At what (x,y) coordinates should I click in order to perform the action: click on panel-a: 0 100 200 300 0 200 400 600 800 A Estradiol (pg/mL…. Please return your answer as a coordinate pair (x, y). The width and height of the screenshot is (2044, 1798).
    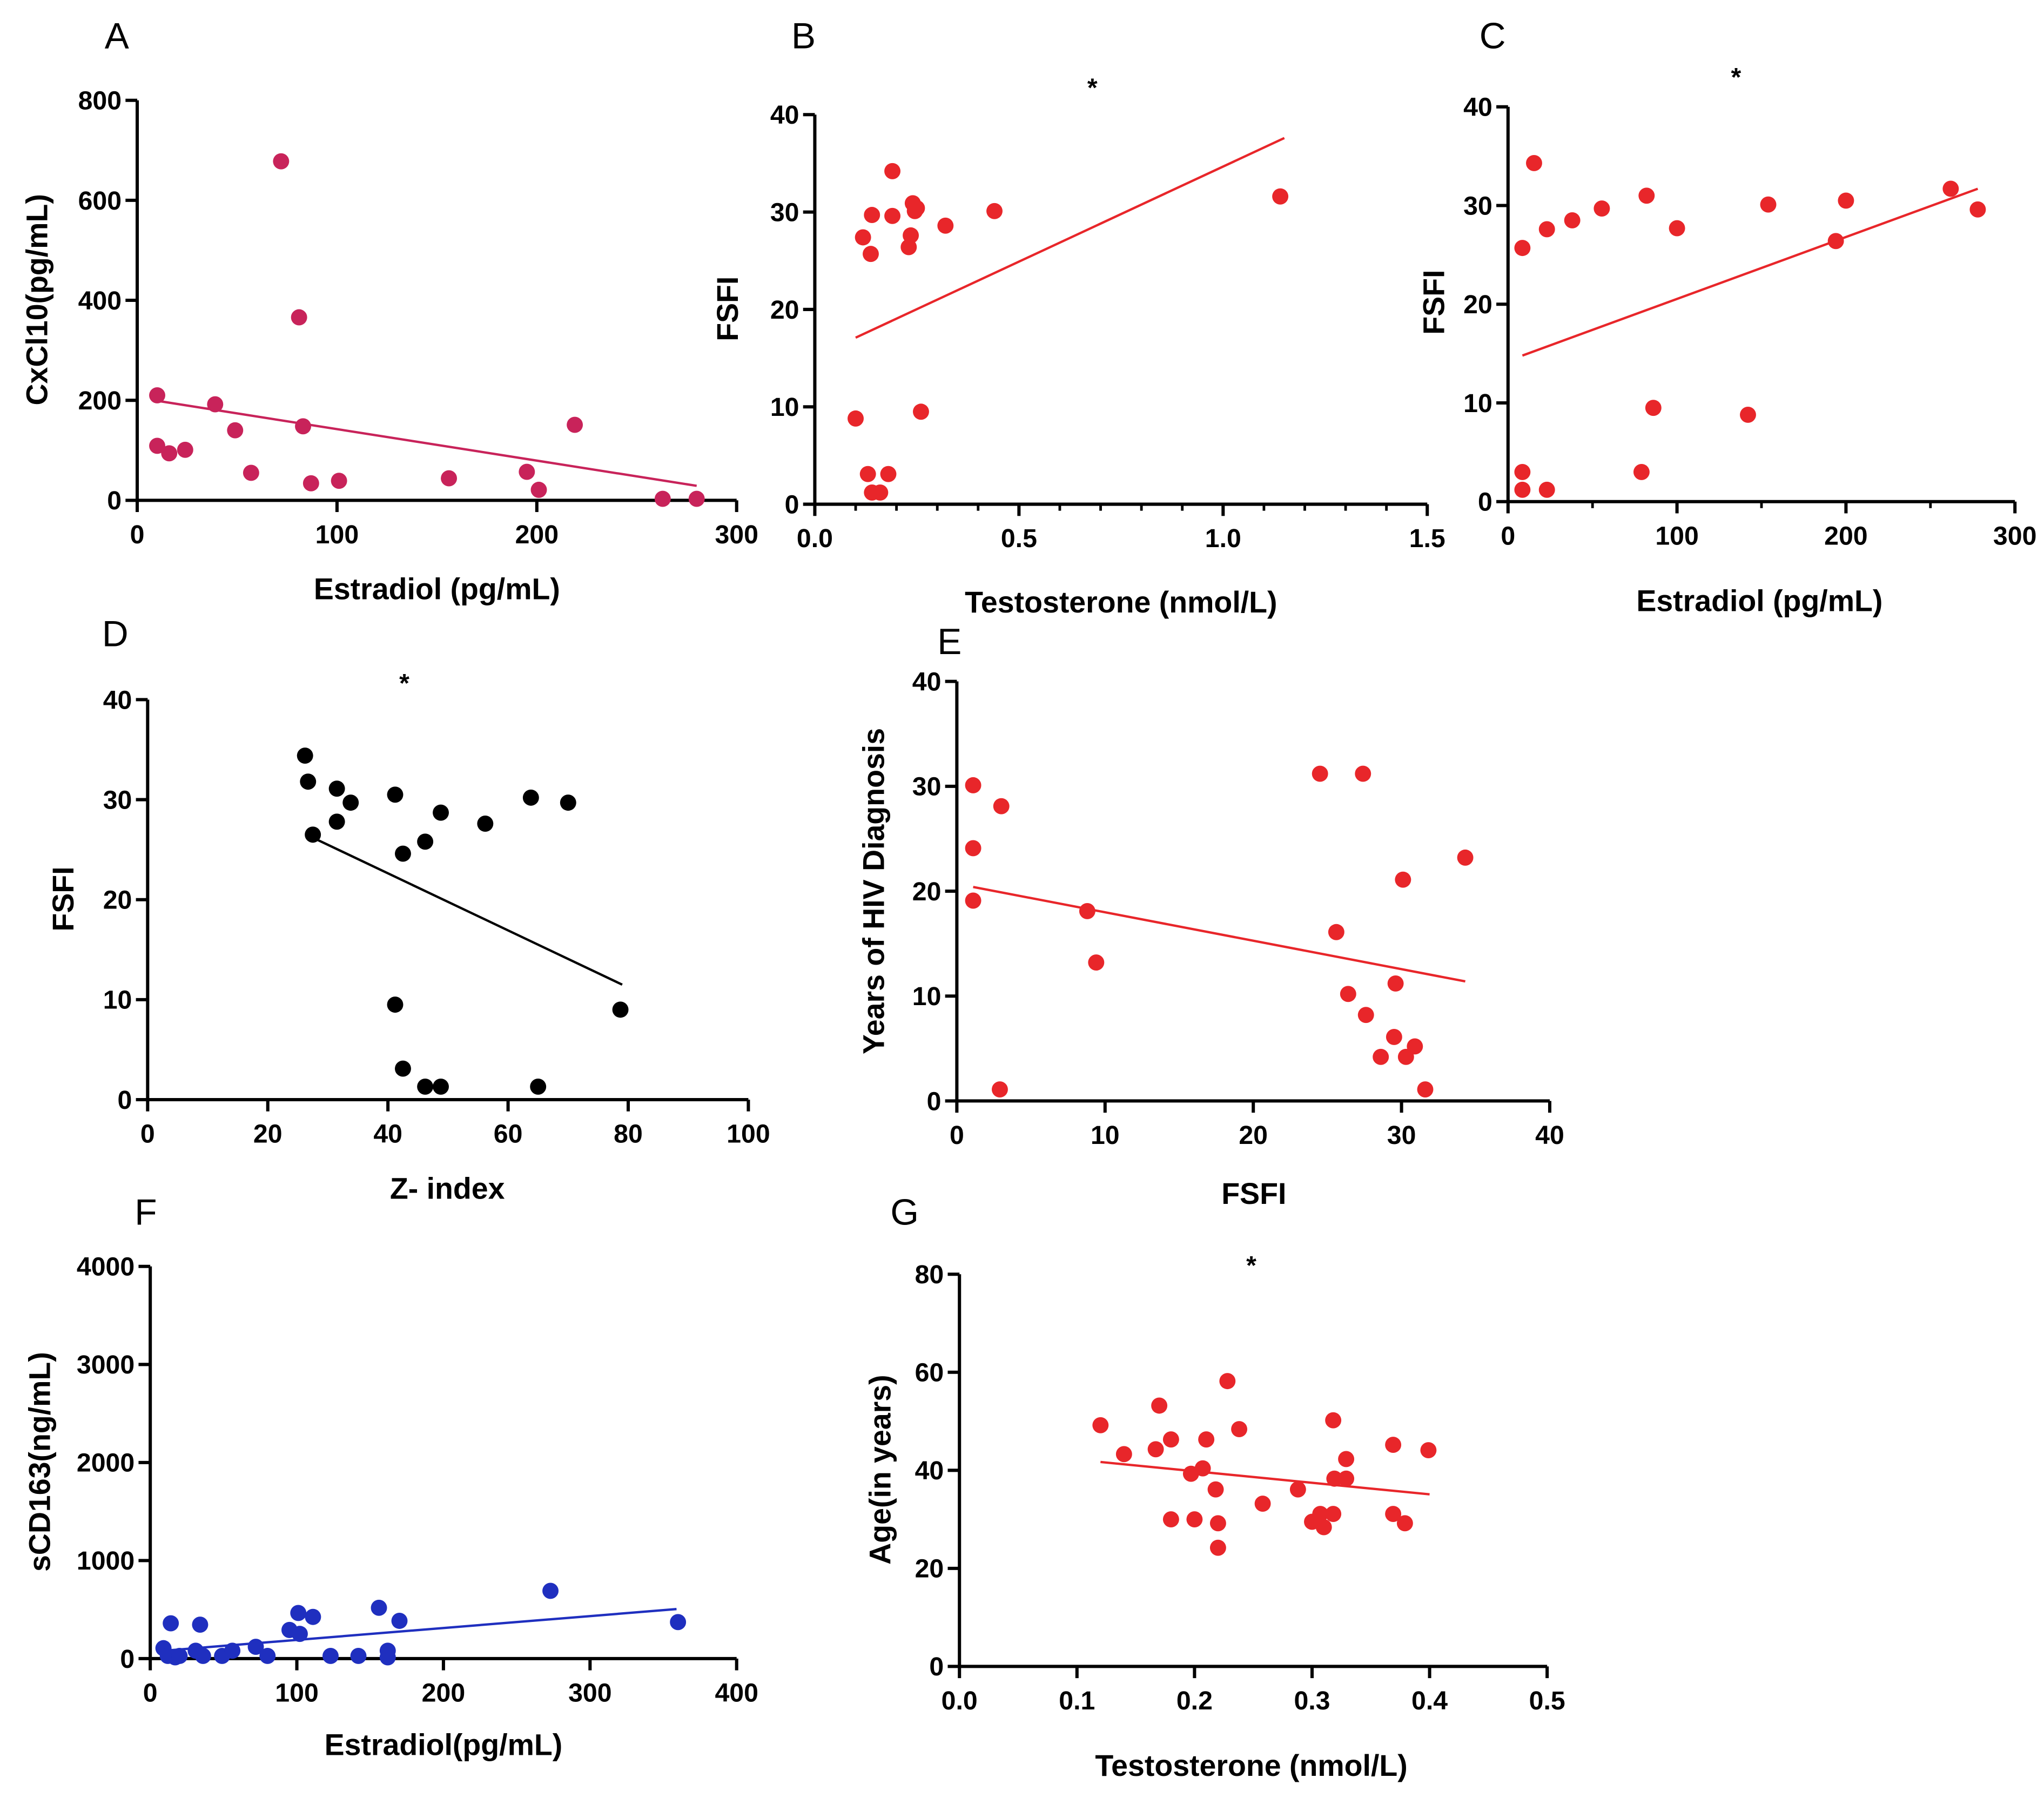
    Looking at the image, I should click on (389, 310).